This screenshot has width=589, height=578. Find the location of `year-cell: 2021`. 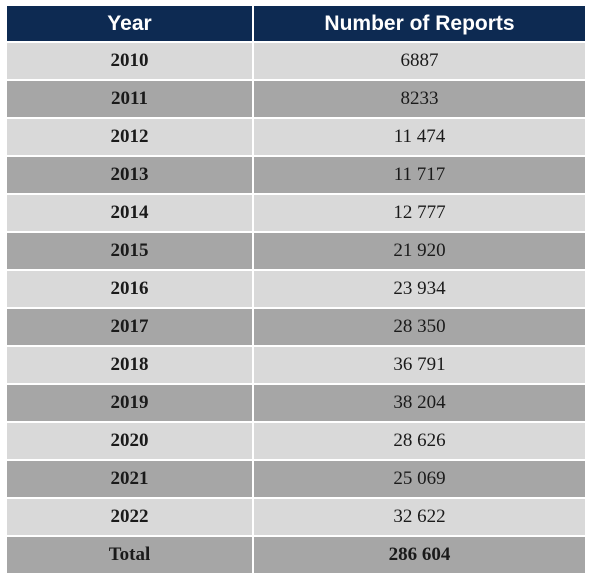

year-cell: 2021 is located at coordinates (130, 478).